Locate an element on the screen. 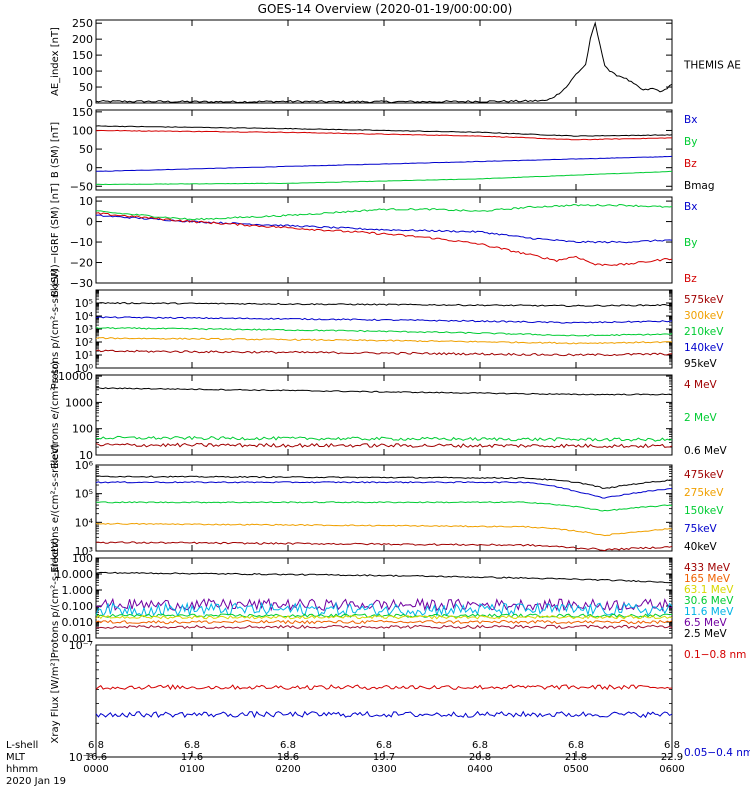  y-tick-label: 0.100 is located at coordinates (78, 606).